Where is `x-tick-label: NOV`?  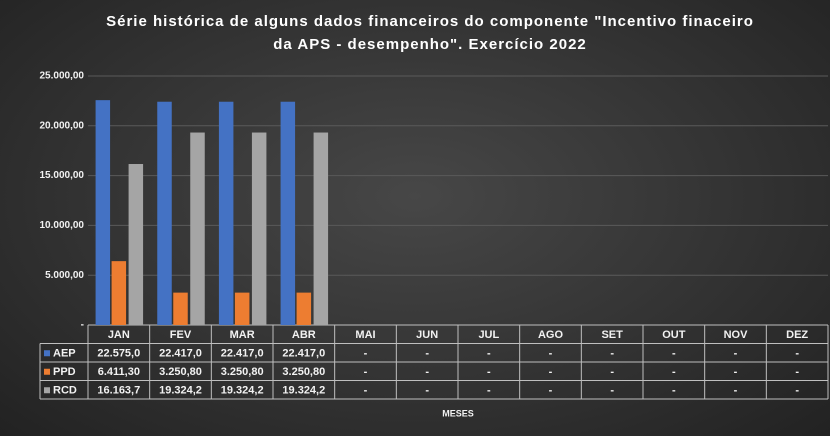
x-tick-label: NOV is located at coordinates (736, 335).